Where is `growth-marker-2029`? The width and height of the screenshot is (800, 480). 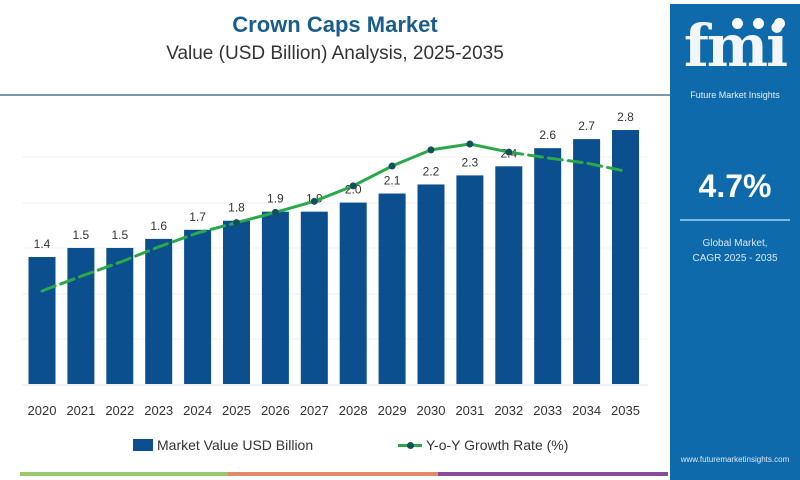
growth-marker-2029 is located at coordinates (392, 166).